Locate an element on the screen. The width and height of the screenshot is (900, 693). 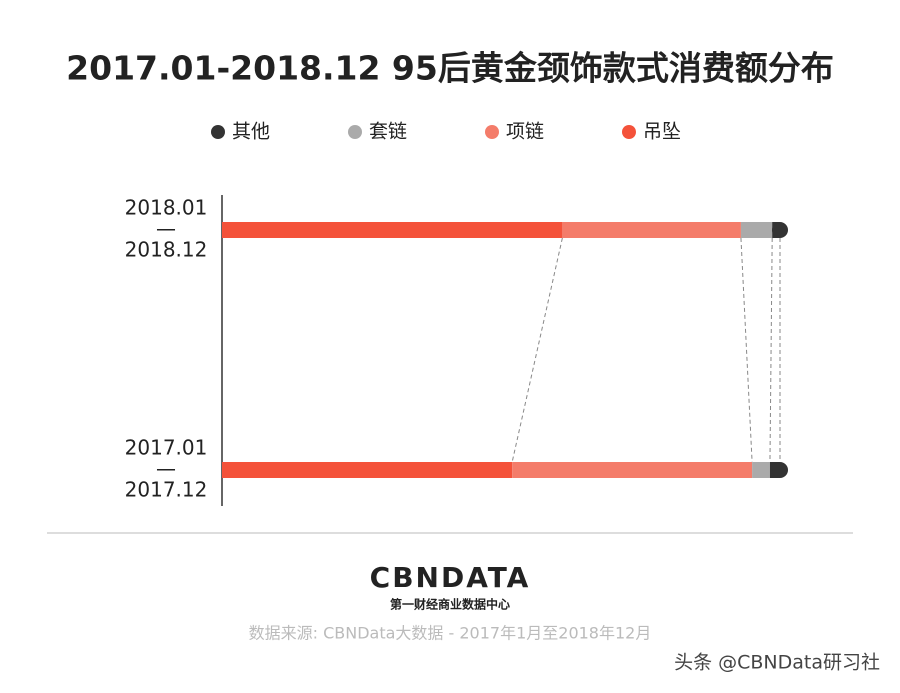
category-label: 2017.12 is located at coordinates (166, 490).